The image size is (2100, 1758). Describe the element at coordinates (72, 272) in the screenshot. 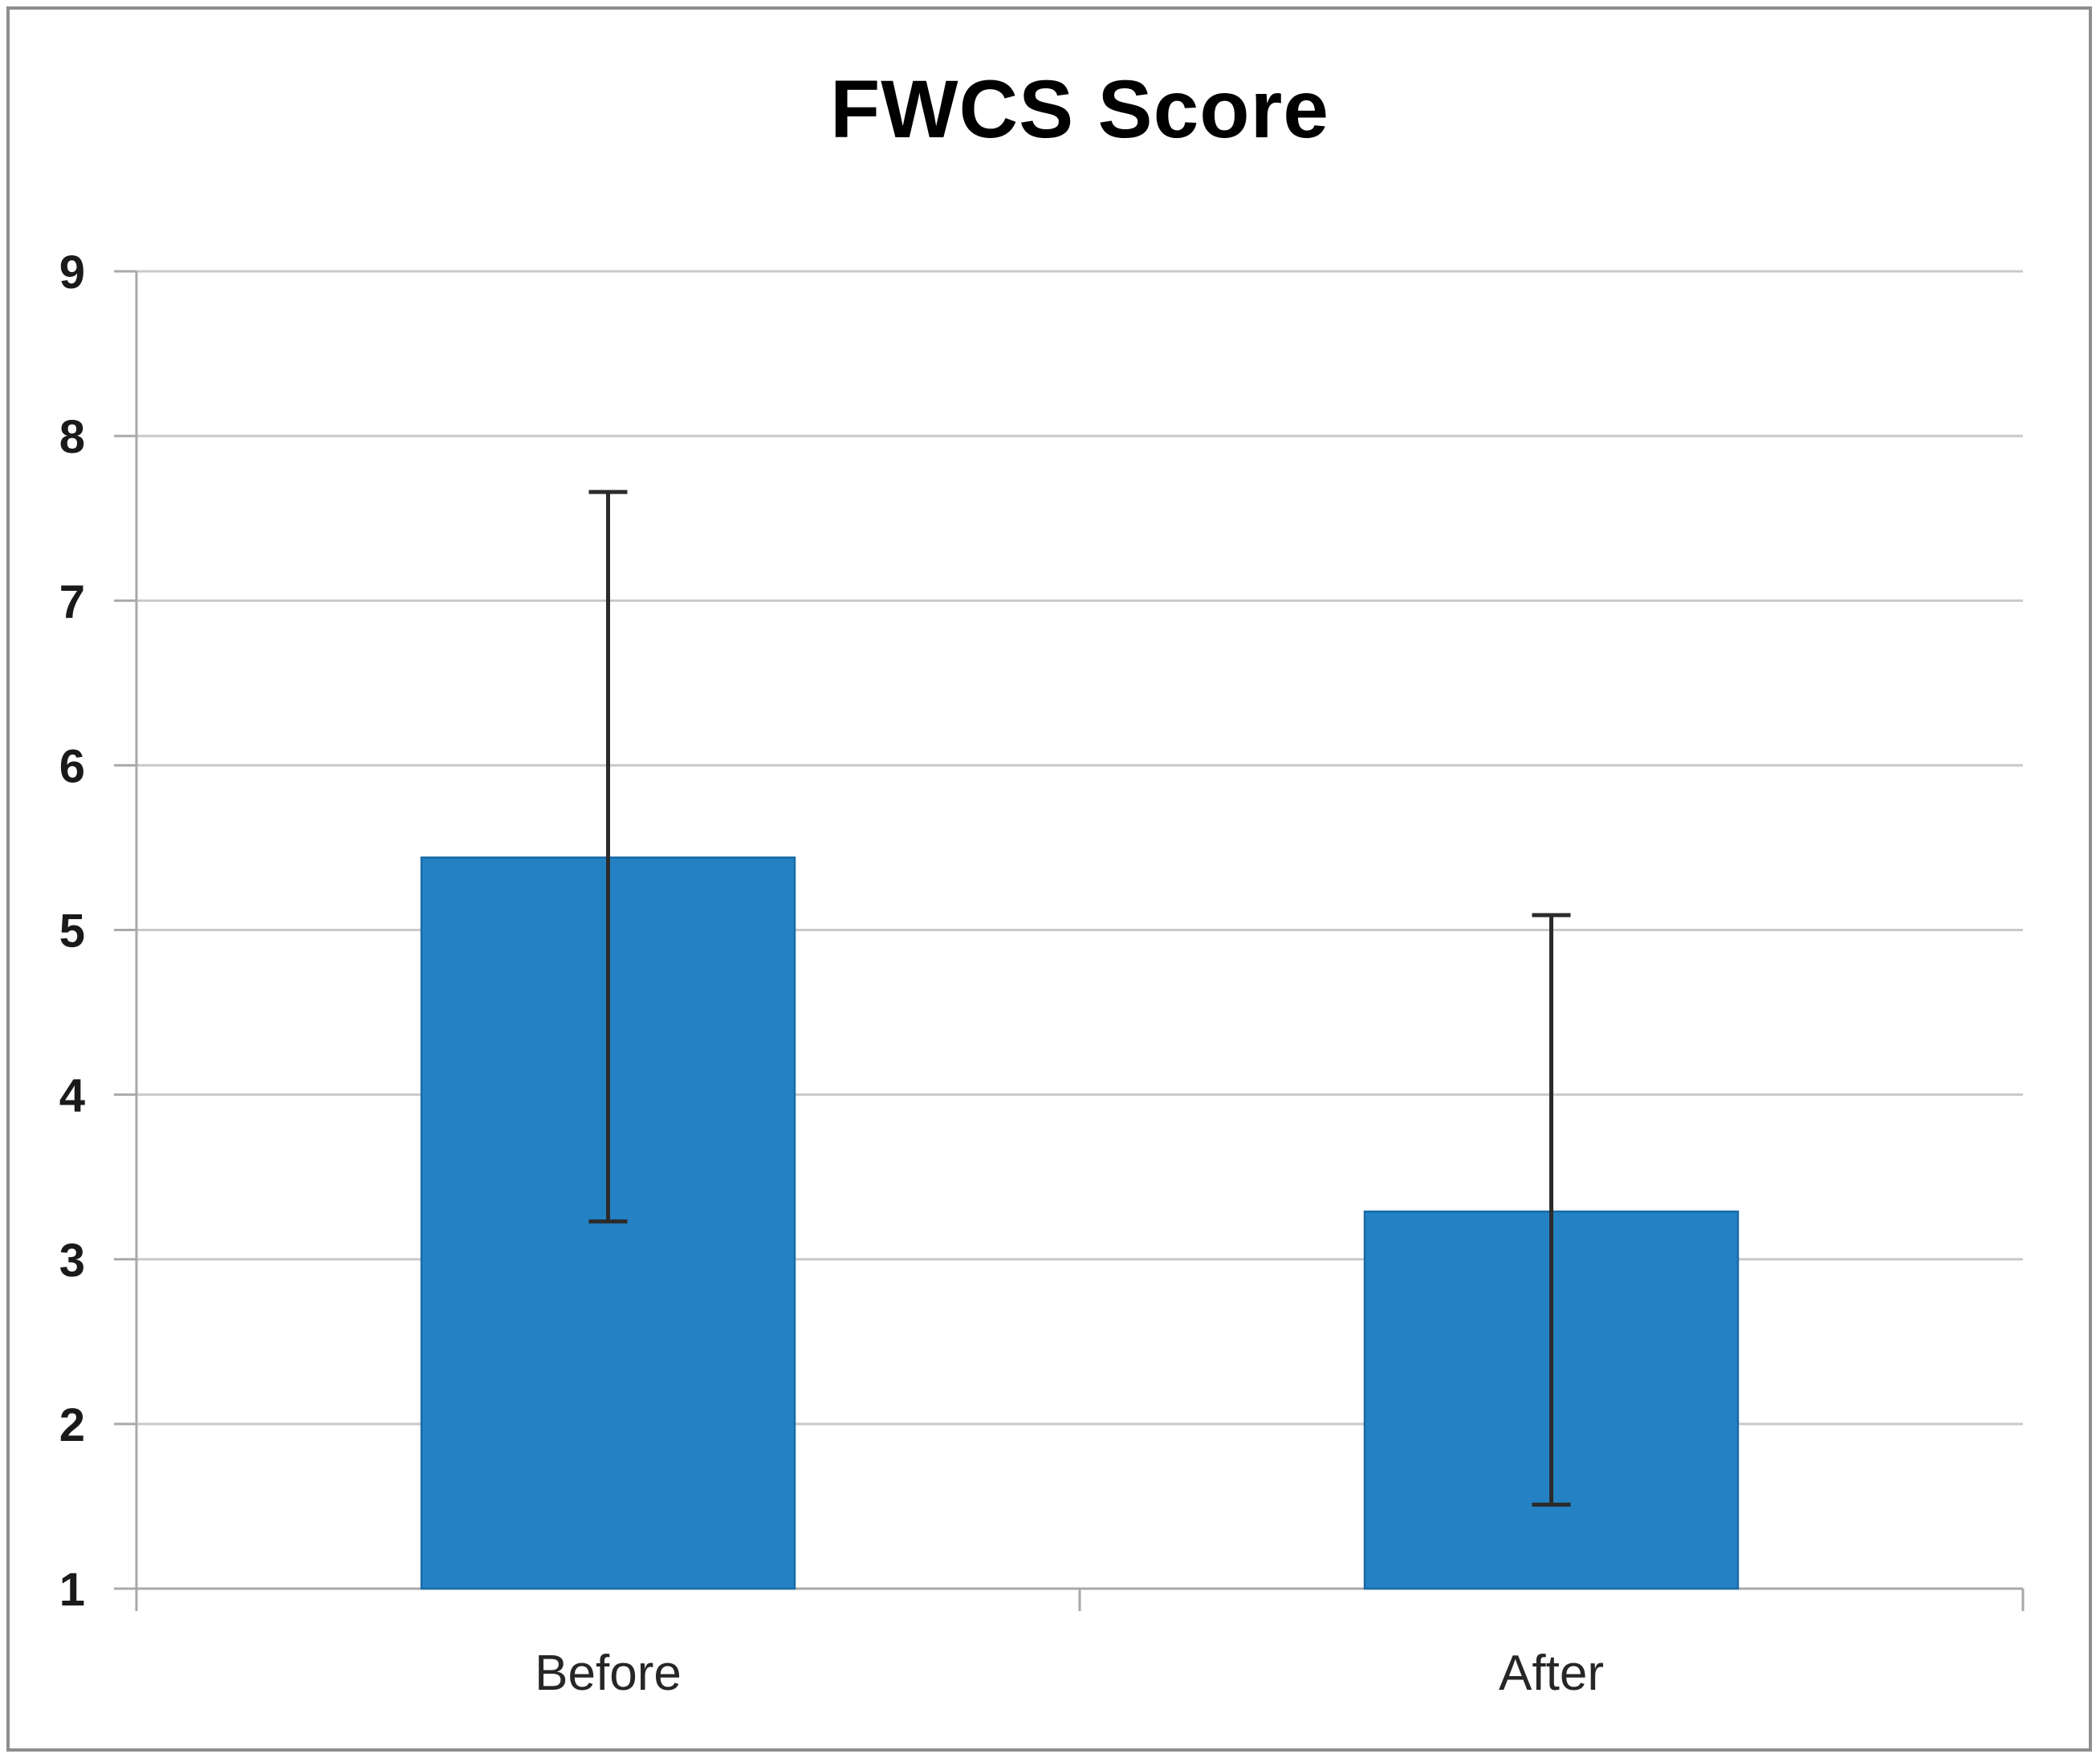

I see `y-tick-label: 9` at that location.